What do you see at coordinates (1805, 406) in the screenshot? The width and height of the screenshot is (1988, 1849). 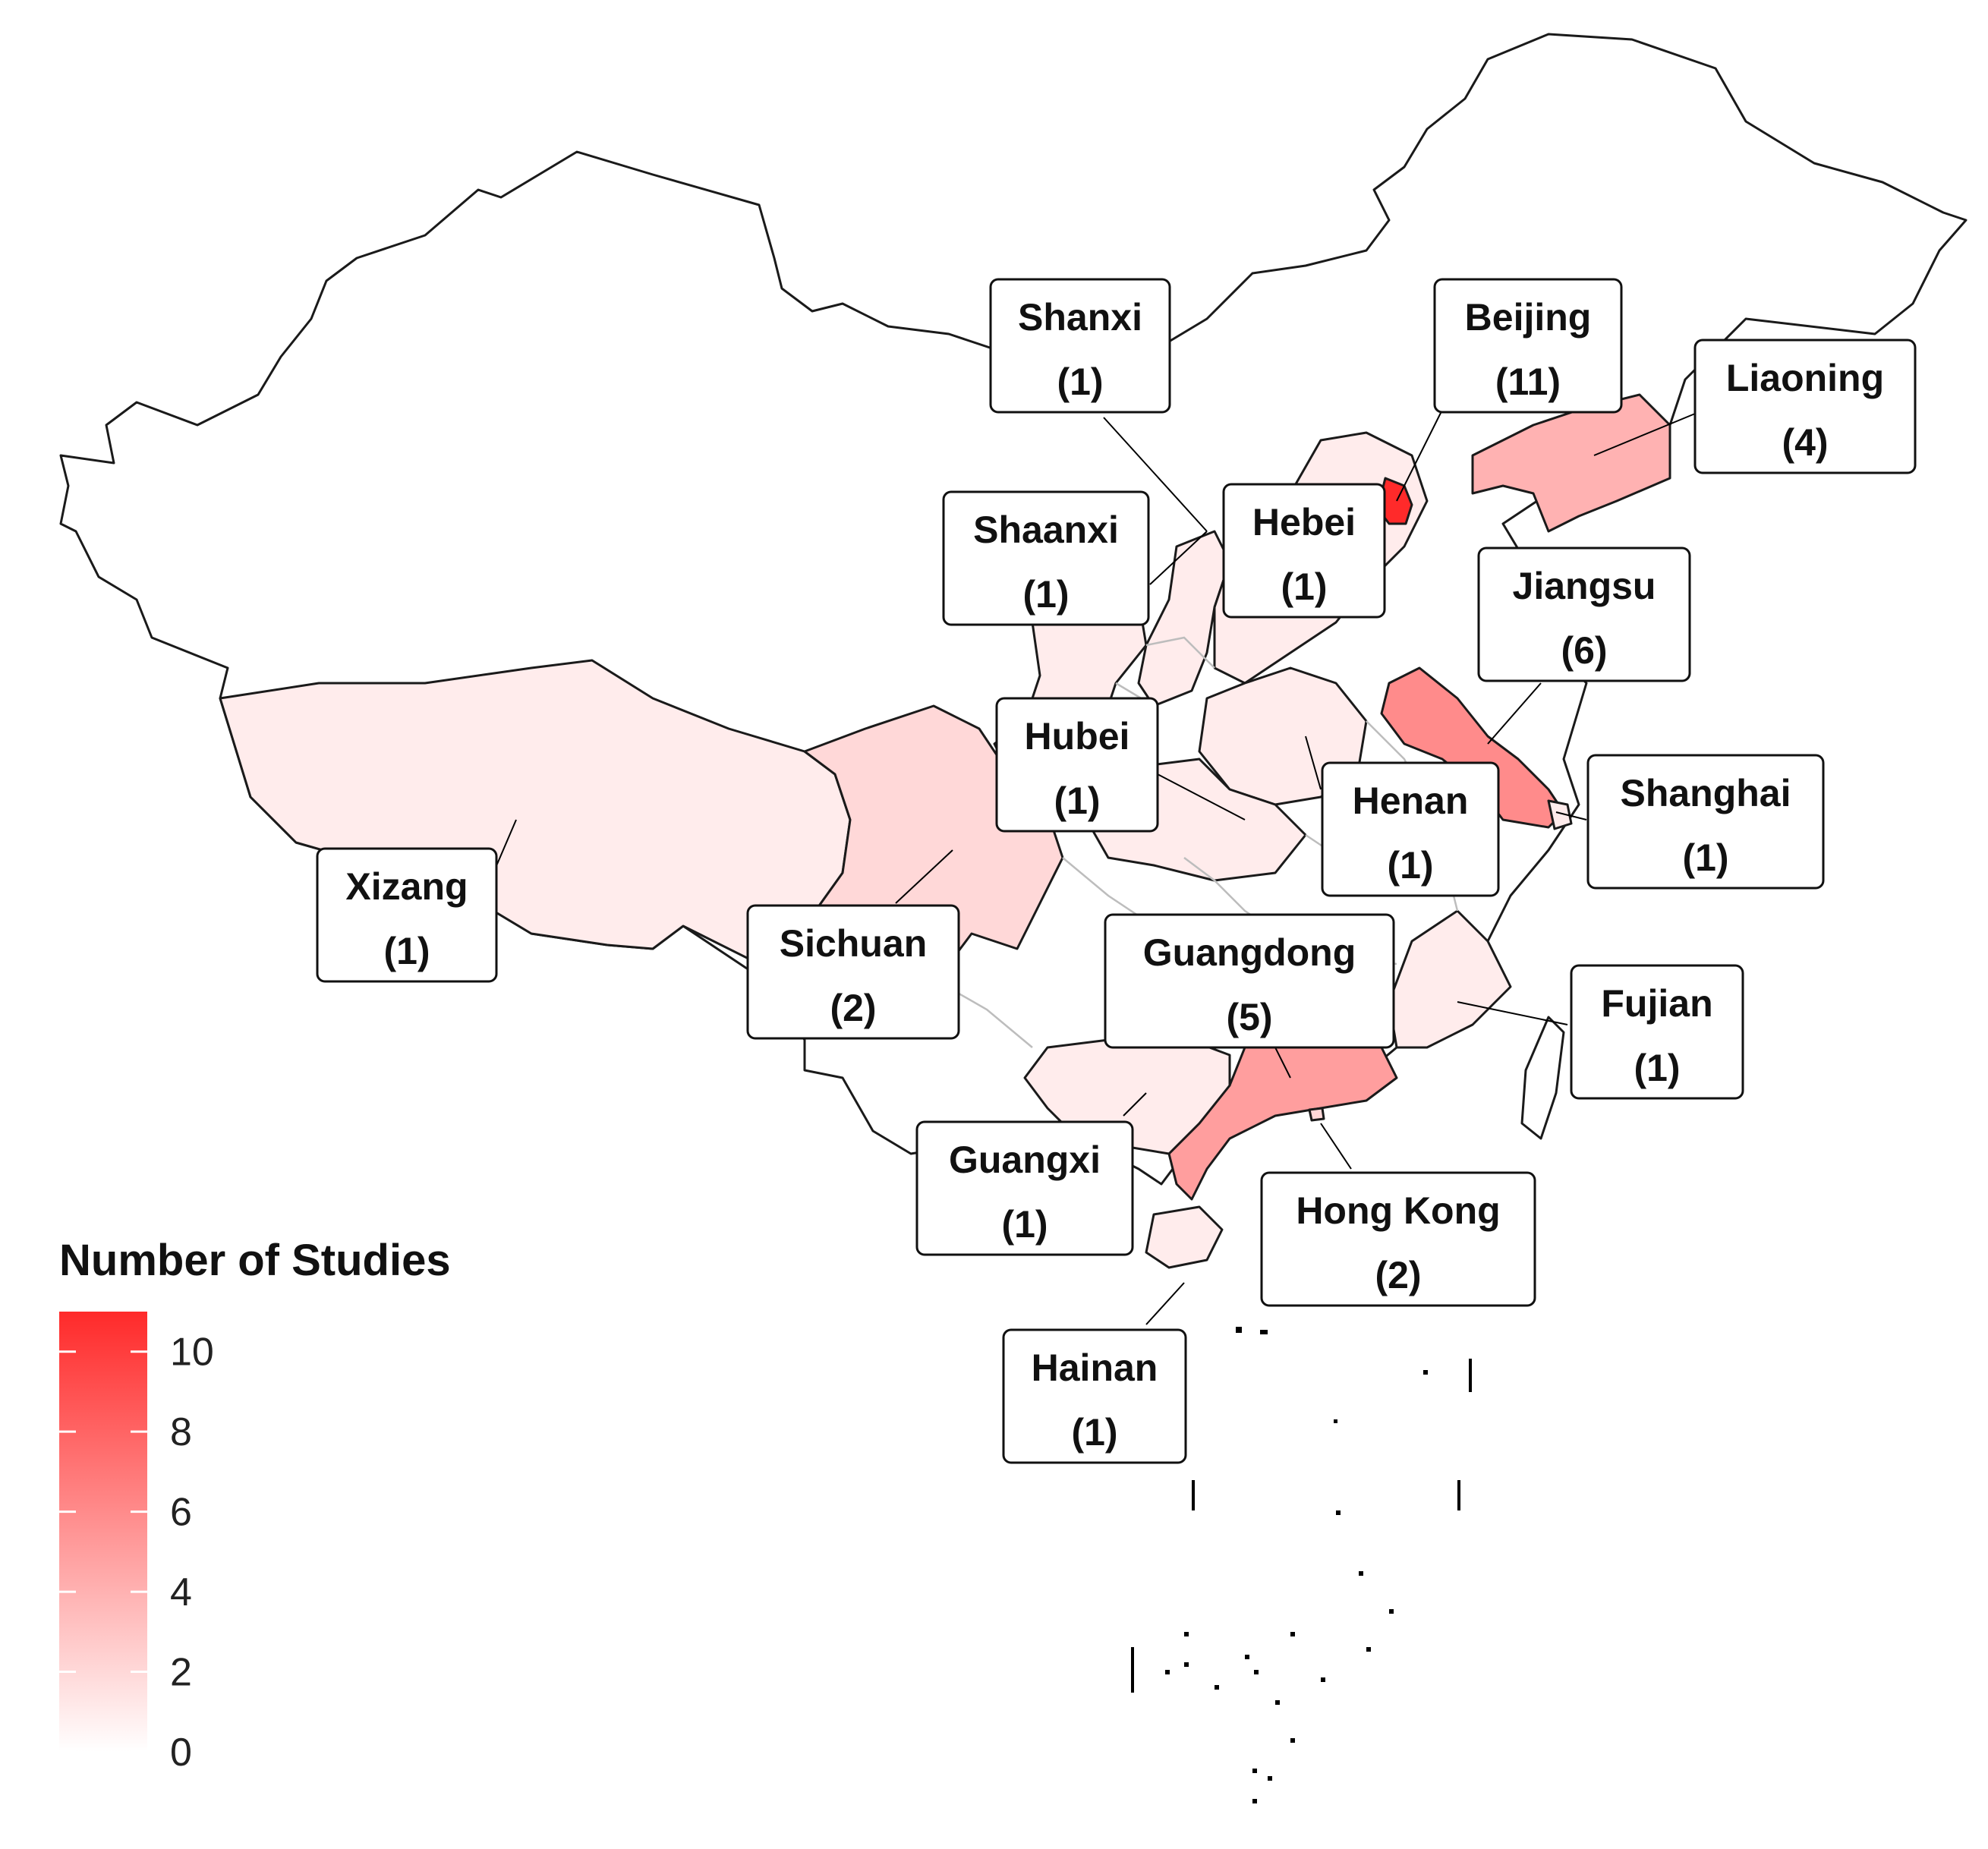 I see `label-liaoning: Liaoning (4)` at bounding box center [1805, 406].